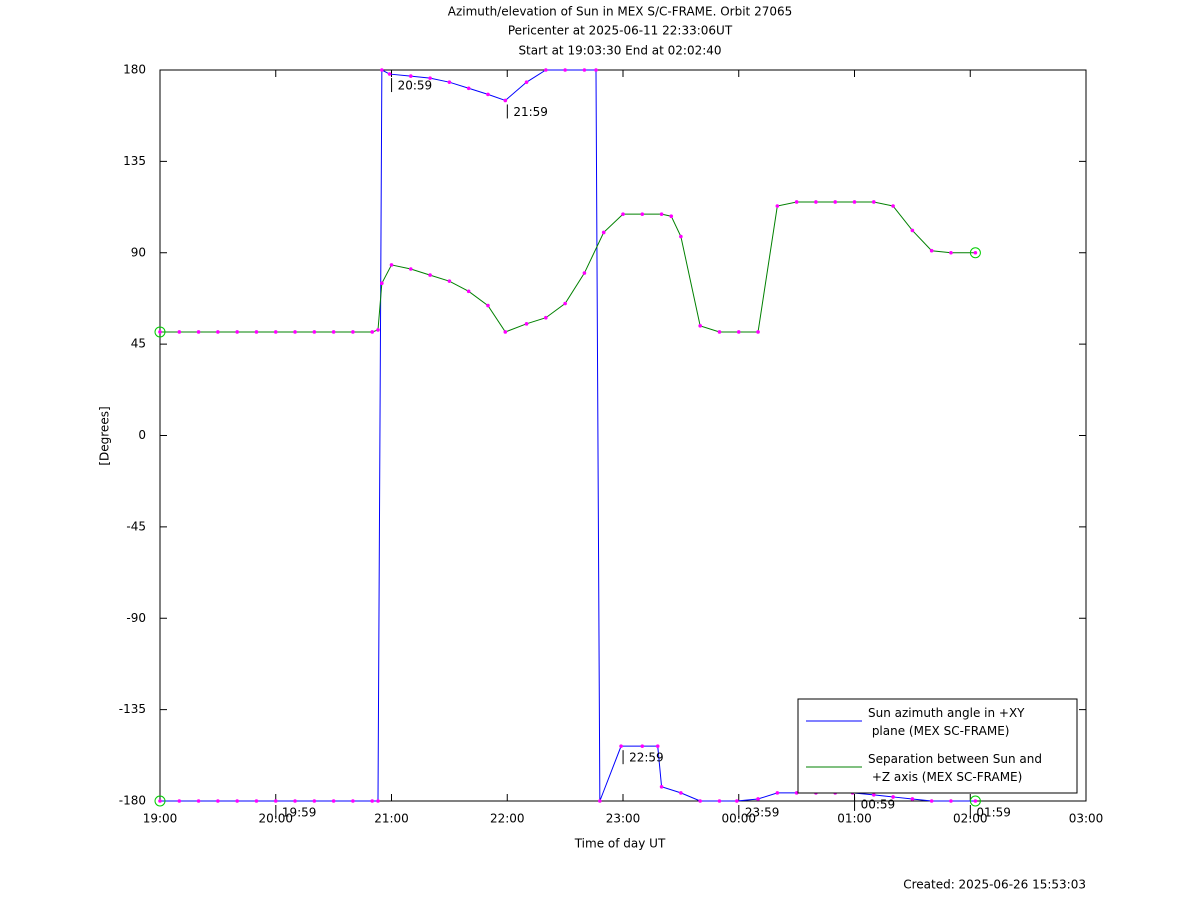  What do you see at coordinates (994, 885) in the screenshot?
I see `footer: Created: 2025-06-26 15:53:03` at bounding box center [994, 885].